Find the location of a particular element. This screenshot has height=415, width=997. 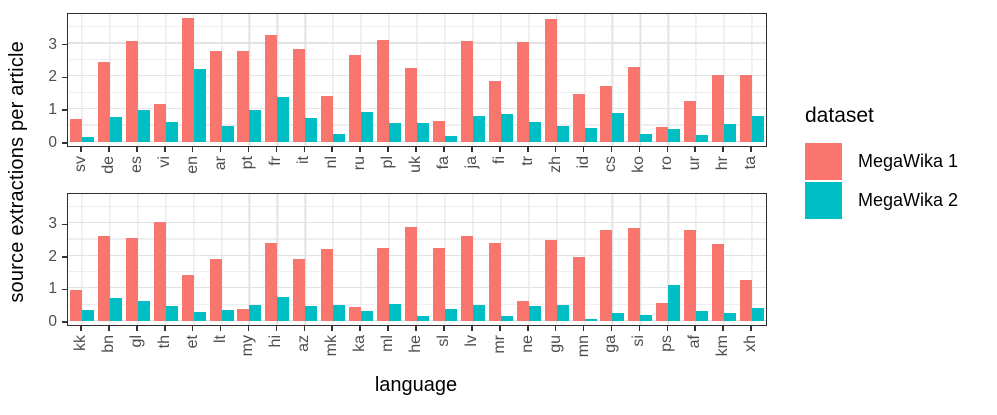

bar-megawika1-id is located at coordinates (578, 118).